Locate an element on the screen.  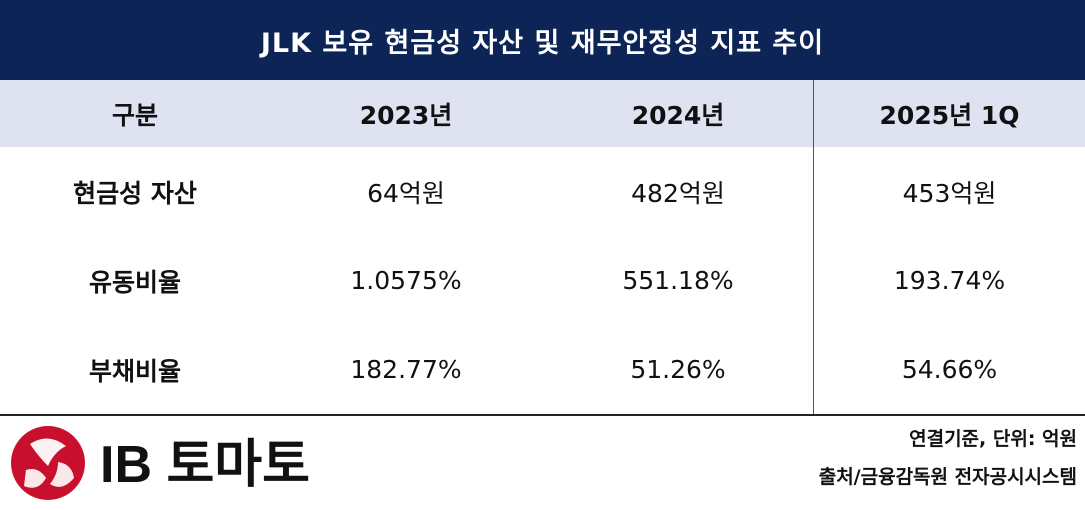
header-2024: 2024년 is located at coordinates (678, 115).